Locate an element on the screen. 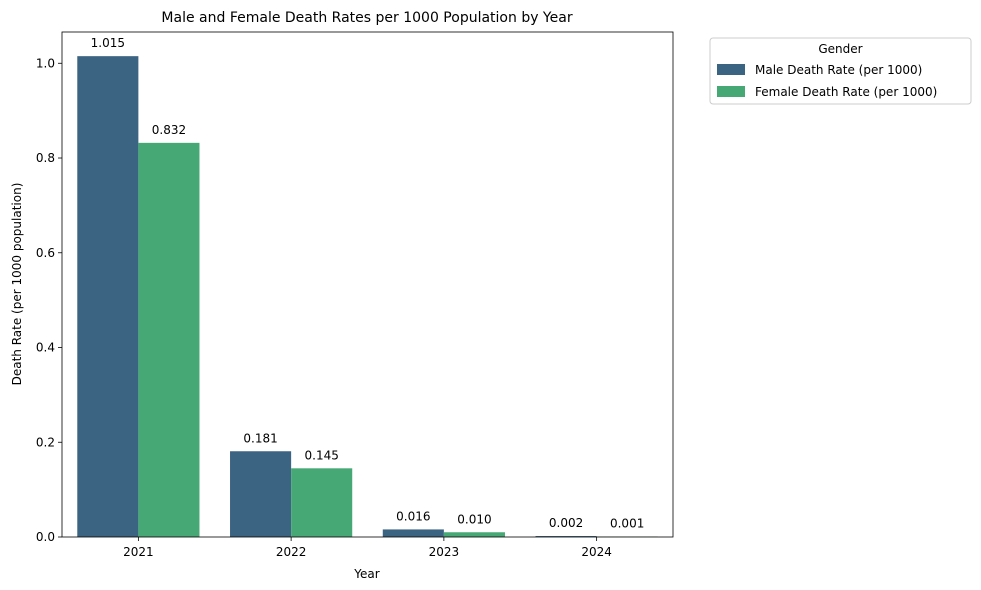 This screenshot has width=981, height=590. data-label: 0.832 is located at coordinates (169, 130).